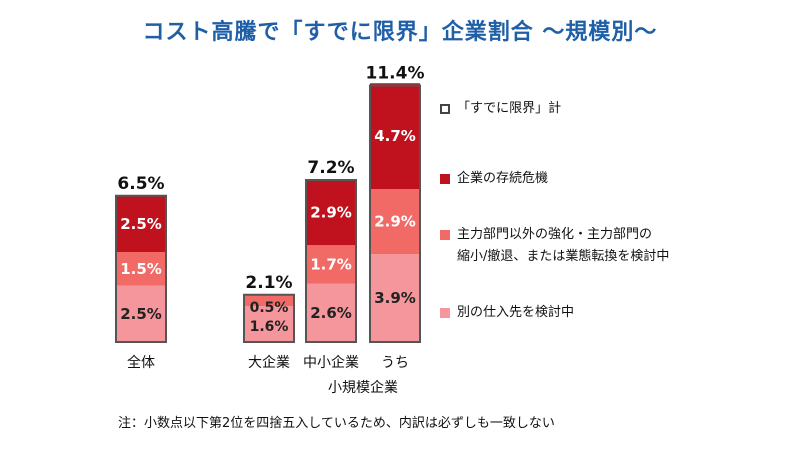 The width and height of the screenshot is (800, 450). I want to click on chart-title: コスト高騰で「すでに限界」企業割合 ～規模別～, so click(400, 32).